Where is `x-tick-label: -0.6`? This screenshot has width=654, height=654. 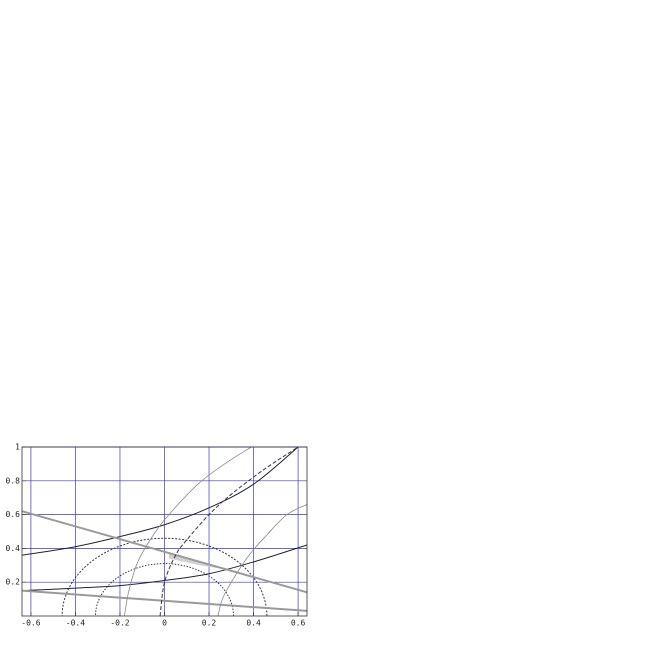 x-tick-label: -0.6 is located at coordinates (30, 623).